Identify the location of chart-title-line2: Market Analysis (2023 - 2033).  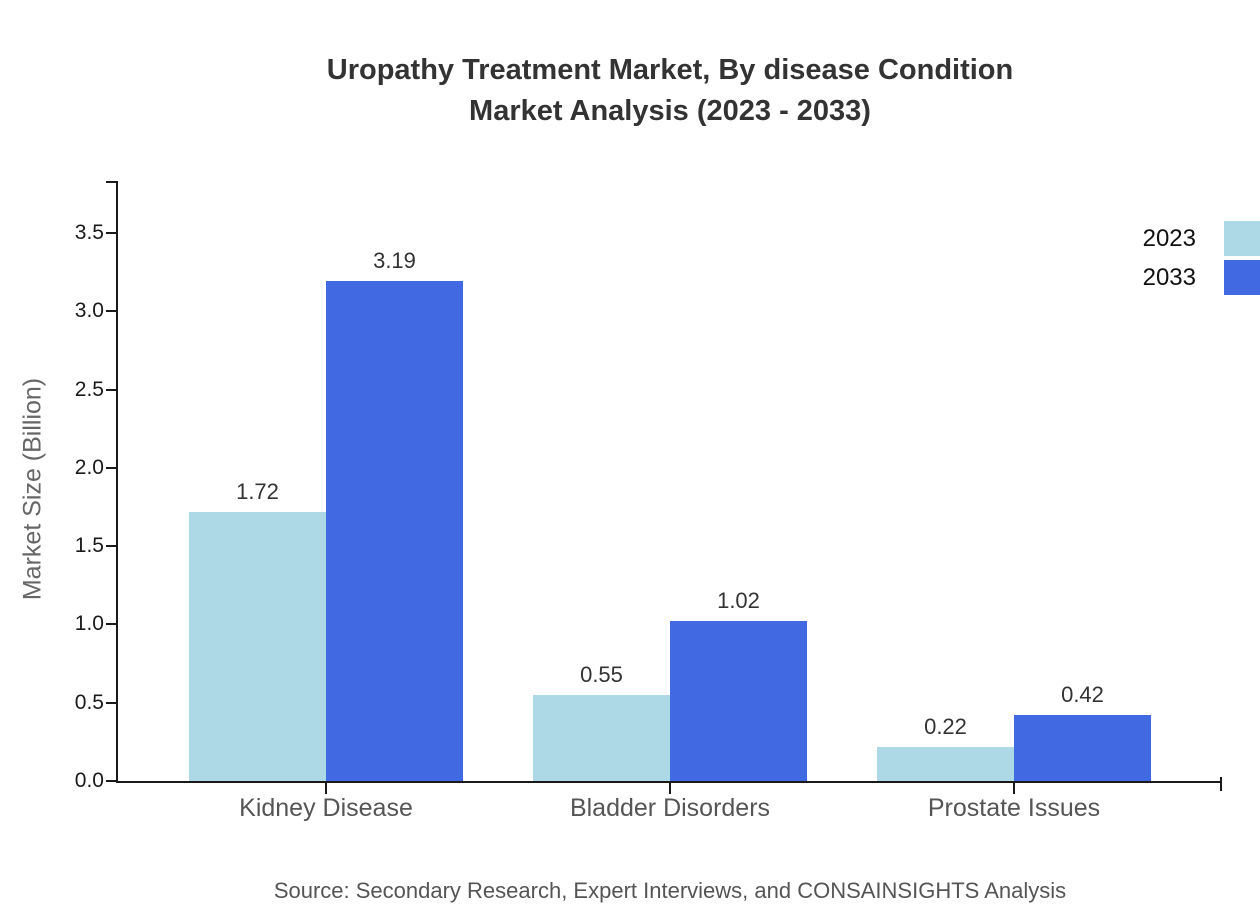
(670, 111).